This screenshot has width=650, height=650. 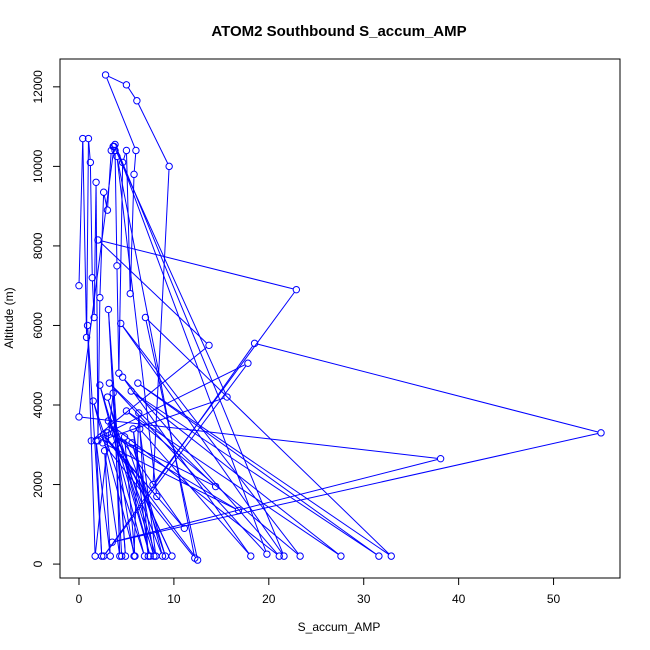 I want to click on y-tick-label-4: 8000, so click(x=38, y=245).